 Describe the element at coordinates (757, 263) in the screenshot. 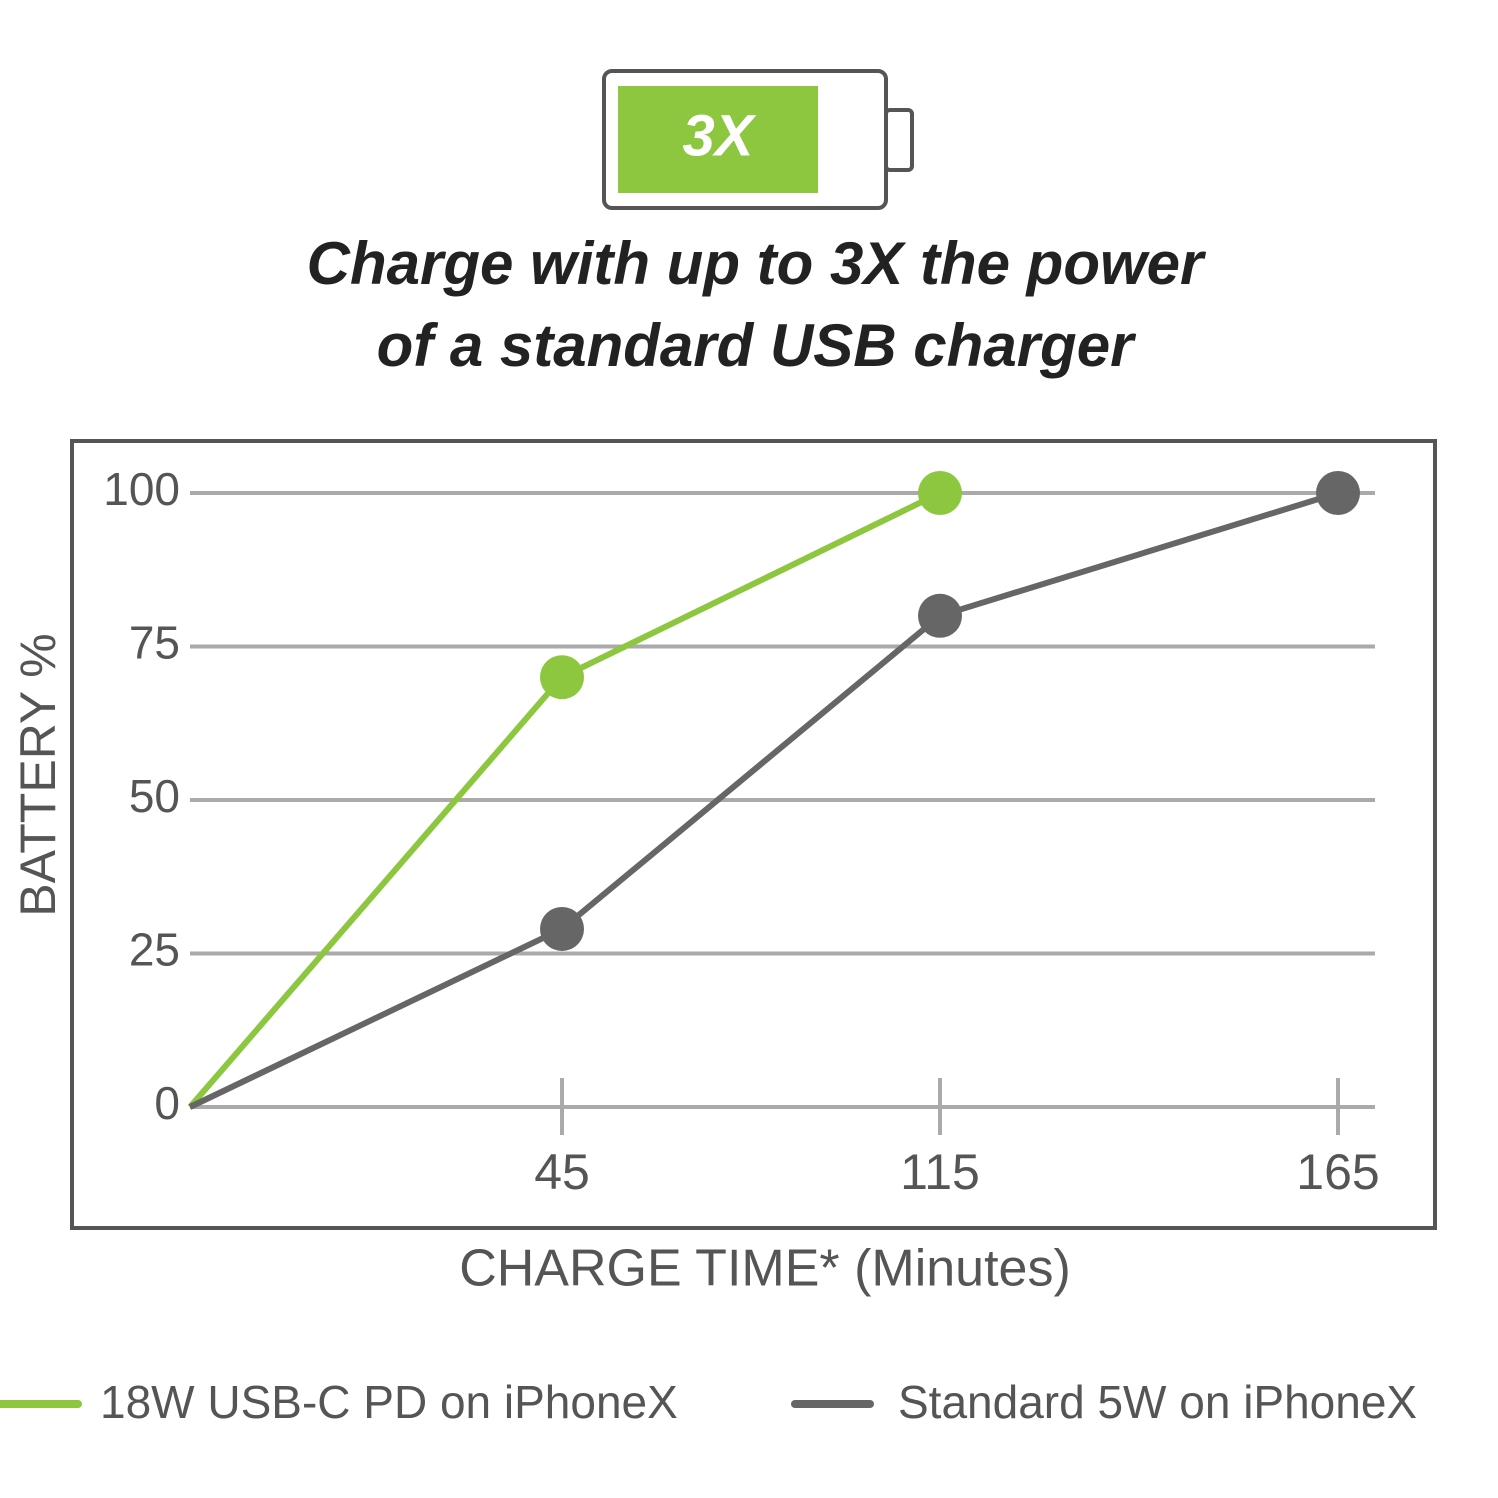

I see `chart-title: Charge with up to 3X the power` at that location.